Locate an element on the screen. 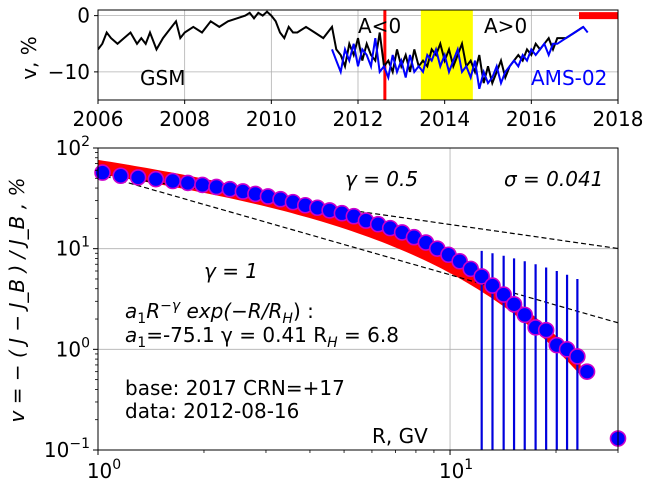 This screenshot has width=650, height=500. formula1-r: R is located at coordinates (153, 311).